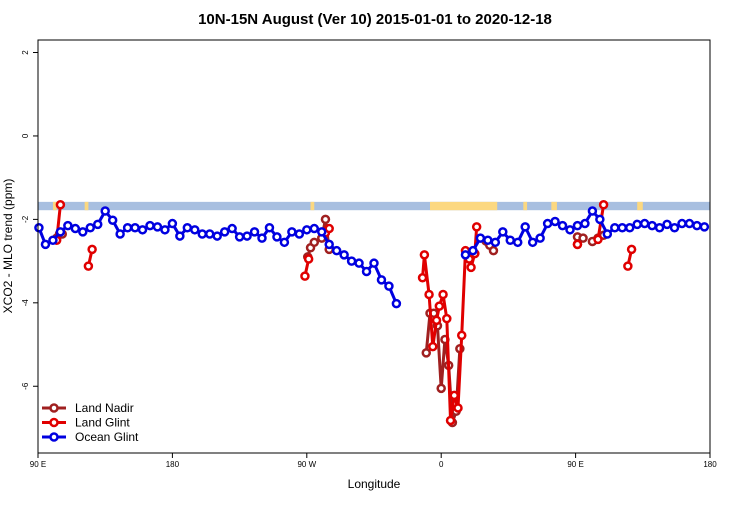 The image size is (750, 505). Describe the element at coordinates (8, 246) in the screenshot. I see `y-axis-label: XCO2 - MLO trend (ppm)` at that location.